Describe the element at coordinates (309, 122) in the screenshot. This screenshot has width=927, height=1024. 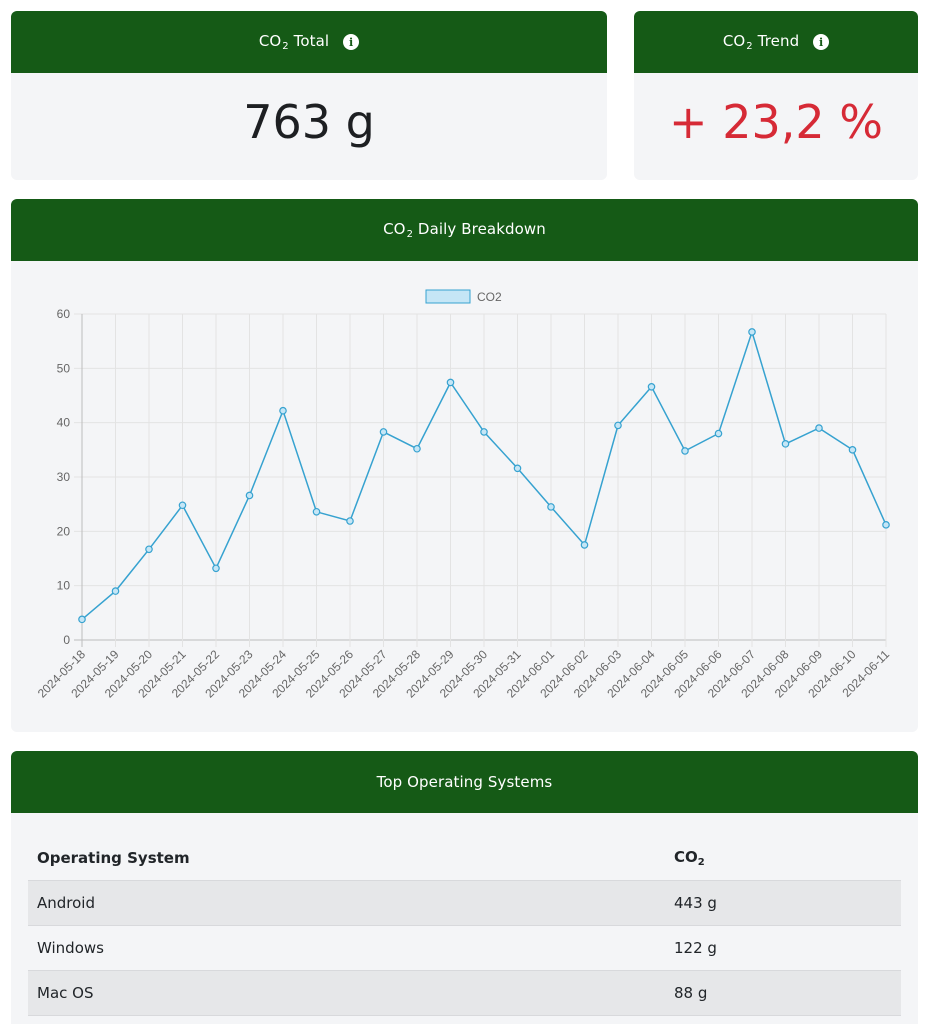
I see `co2-total-value: 763 g` at that location.